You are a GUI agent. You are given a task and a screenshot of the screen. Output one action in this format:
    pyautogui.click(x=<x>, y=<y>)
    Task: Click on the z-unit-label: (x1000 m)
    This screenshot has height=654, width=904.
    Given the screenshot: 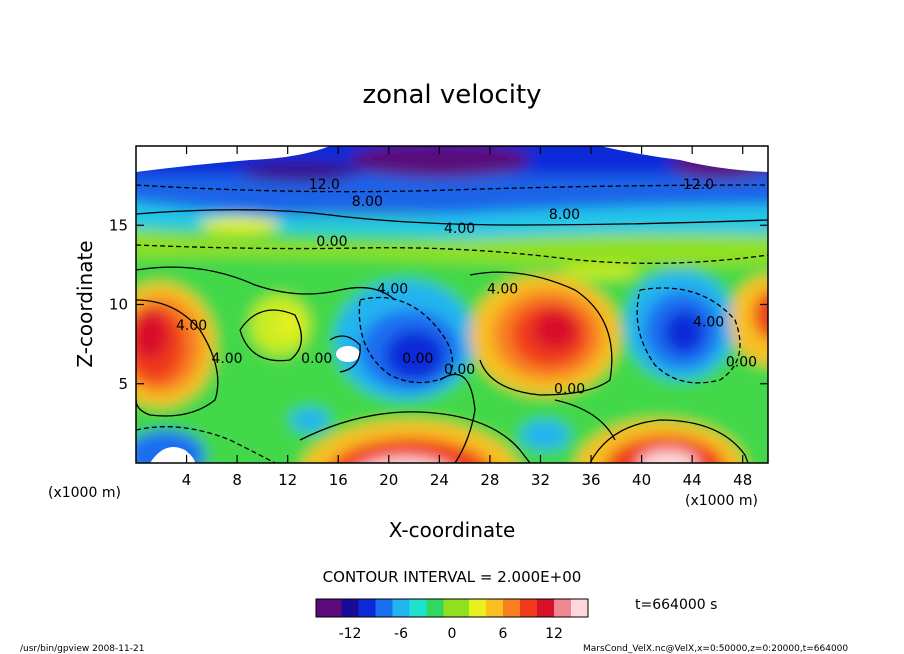 What is the action you would take?
    pyautogui.click(x=84, y=493)
    